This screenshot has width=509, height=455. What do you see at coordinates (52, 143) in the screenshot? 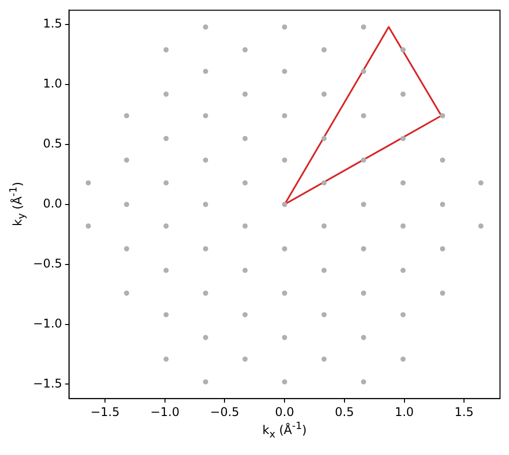
I see `y-tick-label: 0.5` at bounding box center [52, 143].